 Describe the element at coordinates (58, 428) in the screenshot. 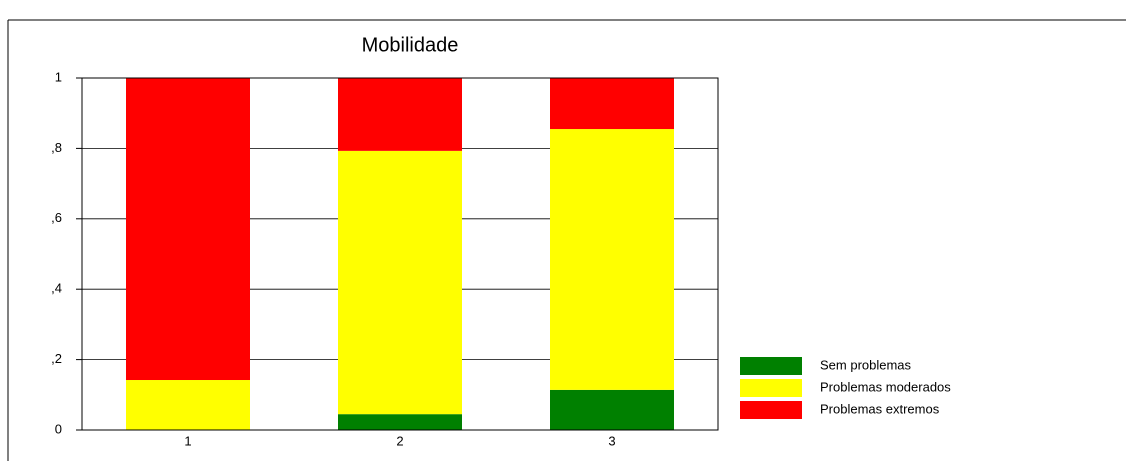

I see `y-tick-label: 0` at that location.